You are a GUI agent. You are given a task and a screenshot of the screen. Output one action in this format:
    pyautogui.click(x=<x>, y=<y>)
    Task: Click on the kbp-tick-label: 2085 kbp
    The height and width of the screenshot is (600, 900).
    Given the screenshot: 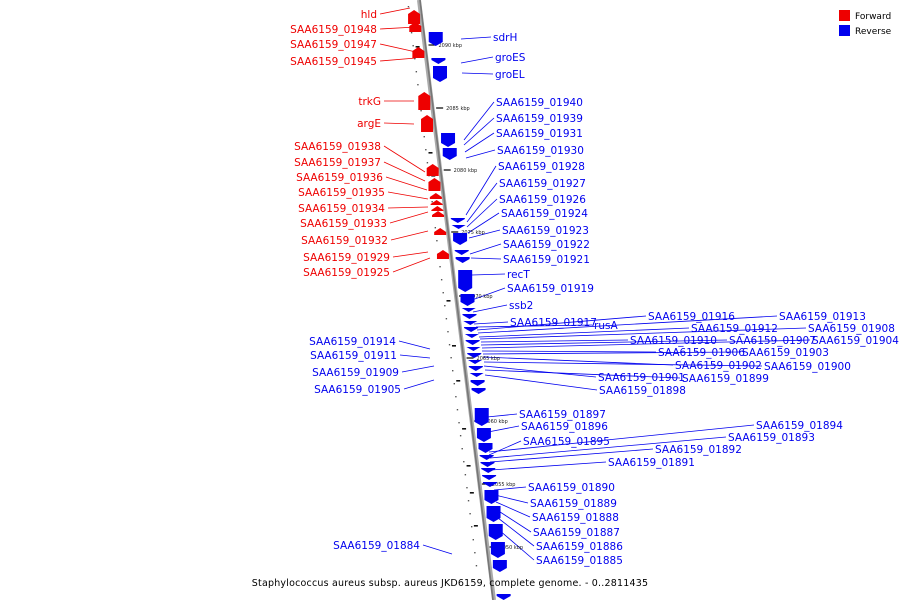 What is the action you would take?
    pyautogui.click(x=458, y=109)
    